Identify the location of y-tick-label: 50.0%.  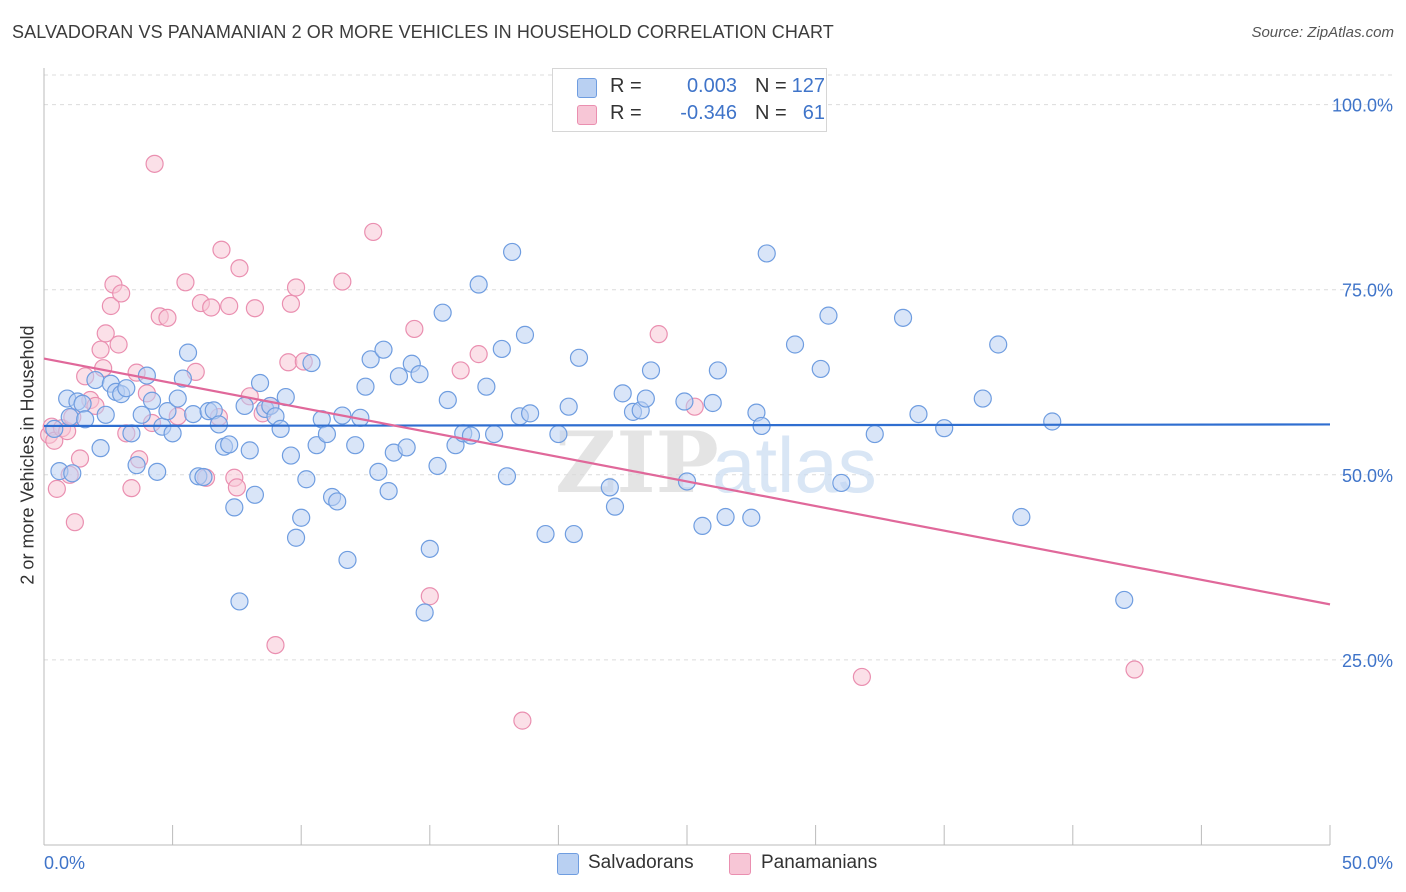
(1367, 476).